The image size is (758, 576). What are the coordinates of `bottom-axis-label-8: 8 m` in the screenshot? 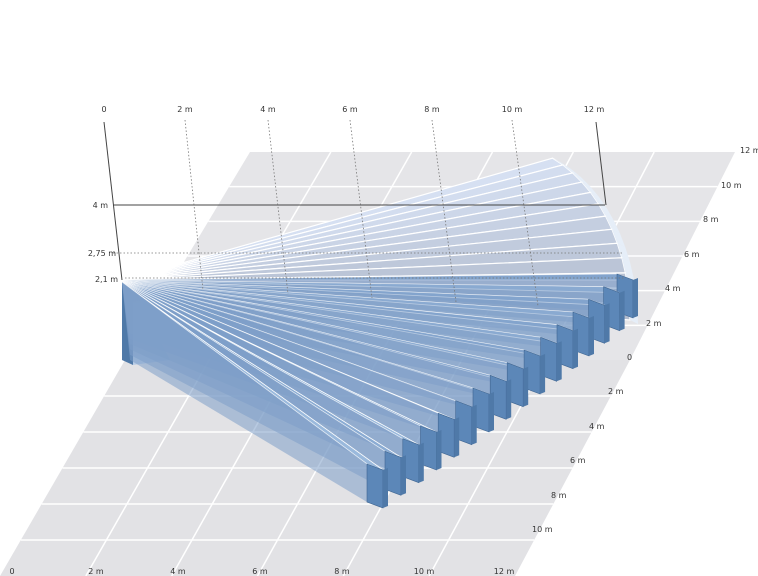 It's located at (342, 571).